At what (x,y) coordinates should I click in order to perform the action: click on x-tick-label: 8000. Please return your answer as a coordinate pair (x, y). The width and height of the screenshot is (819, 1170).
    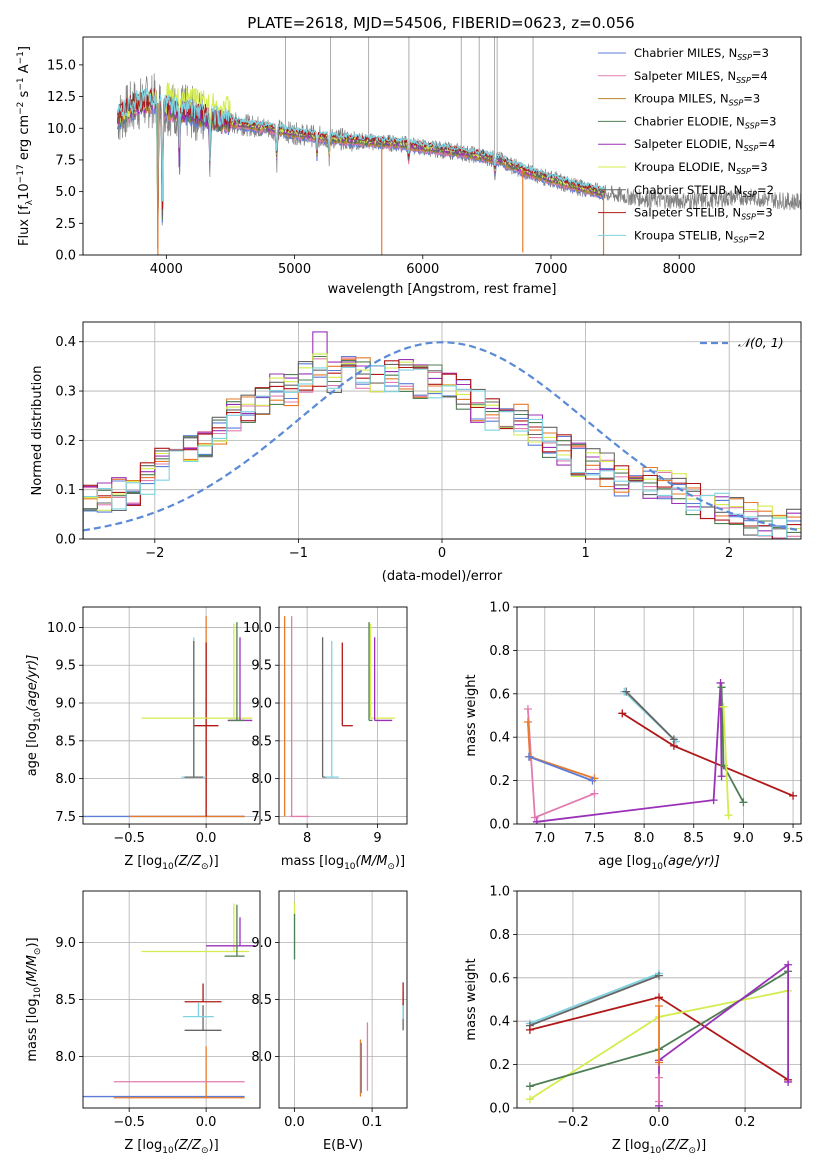
    Looking at the image, I should click on (679, 269).